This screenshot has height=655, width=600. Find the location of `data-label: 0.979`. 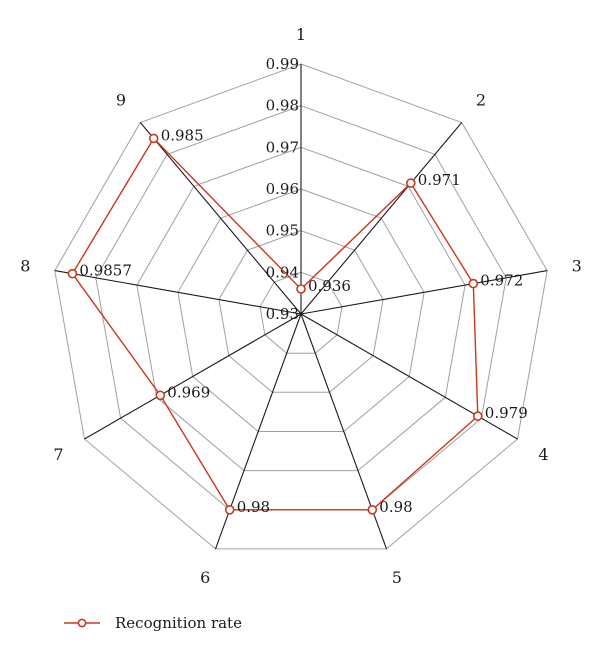

data-label: 0.979 is located at coordinates (506, 413).